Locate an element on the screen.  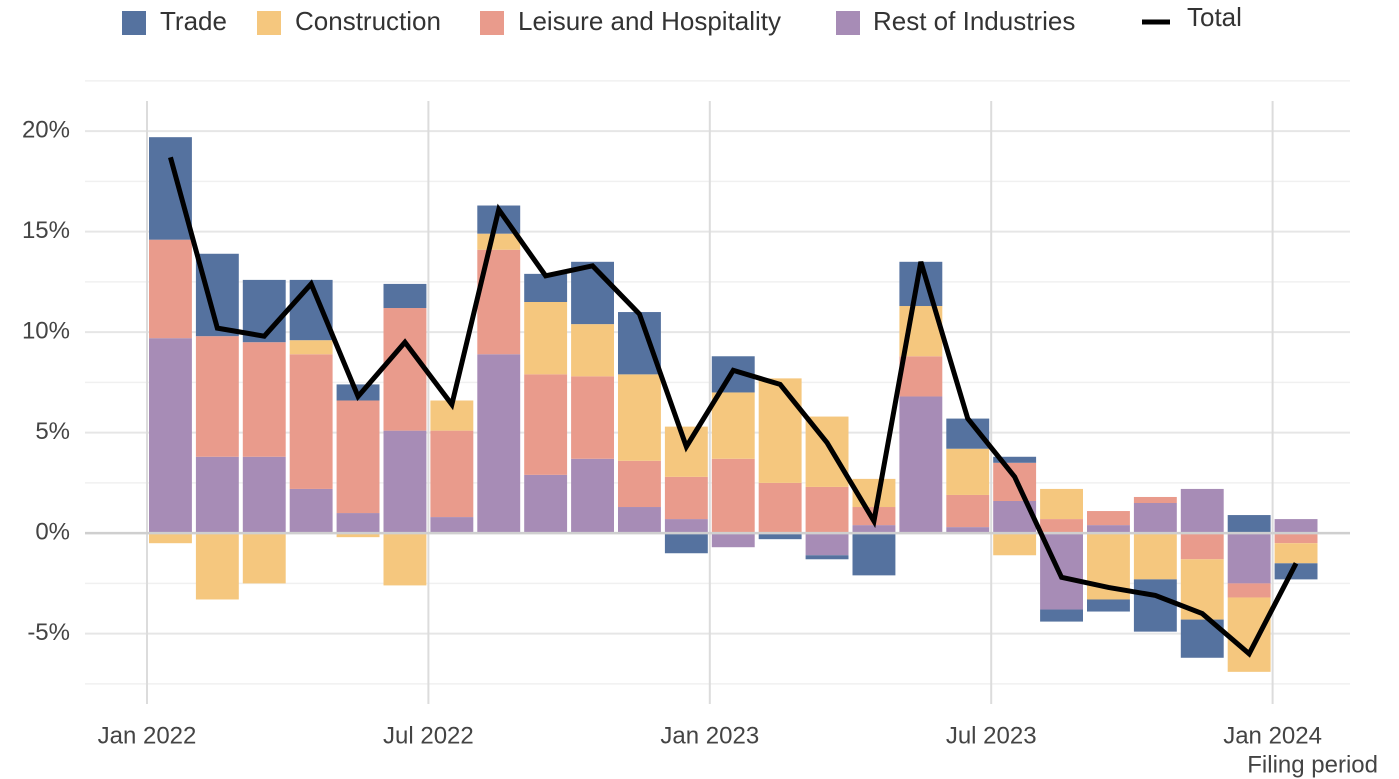
legend-label: Trade is located at coordinates (193, 21).